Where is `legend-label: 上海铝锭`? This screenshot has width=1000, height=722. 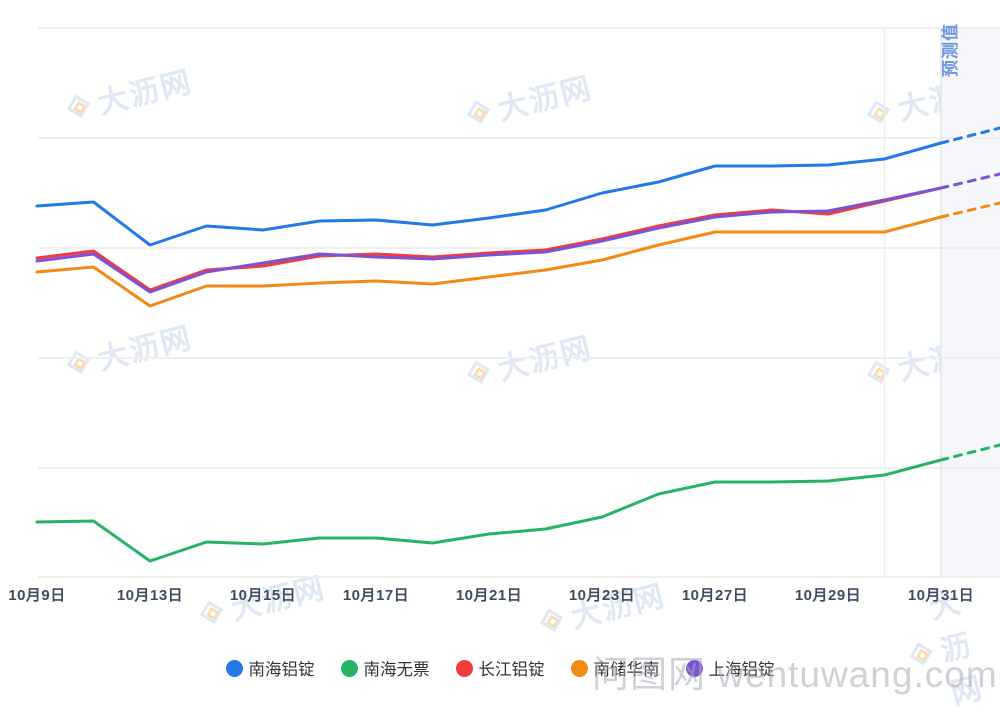
legend-label: 上海铝锭 is located at coordinates (741, 670).